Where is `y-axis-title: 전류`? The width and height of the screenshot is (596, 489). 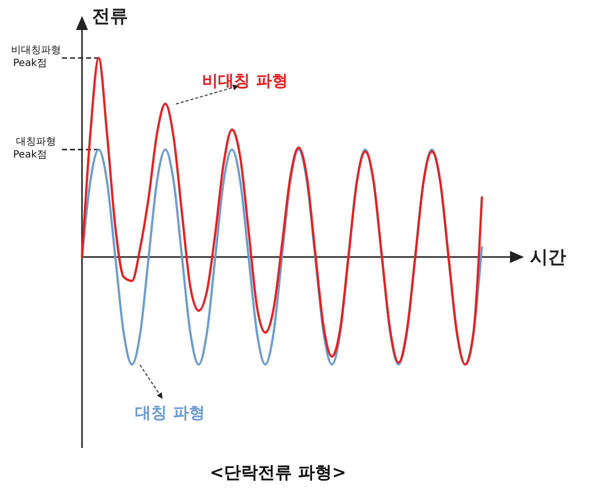
y-axis-title: 전류 is located at coordinates (110, 16).